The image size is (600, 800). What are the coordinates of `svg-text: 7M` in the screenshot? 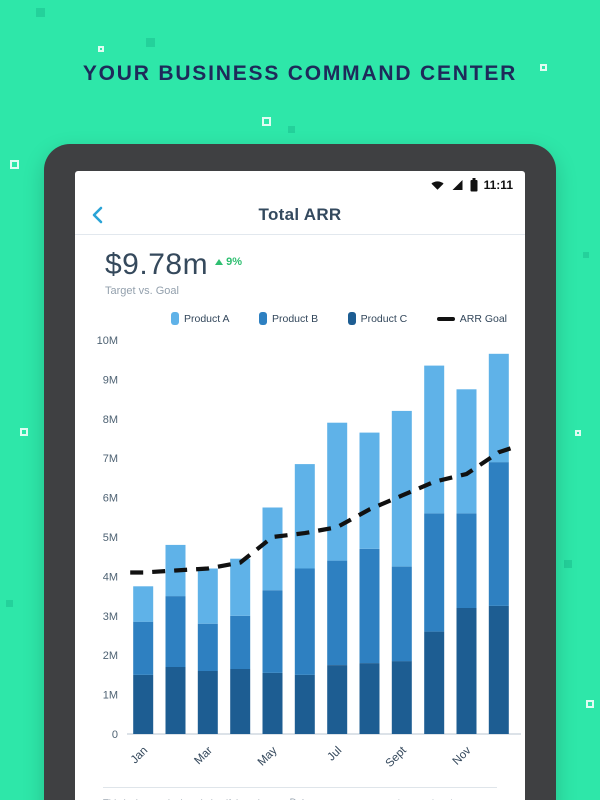 It's located at (110, 459).